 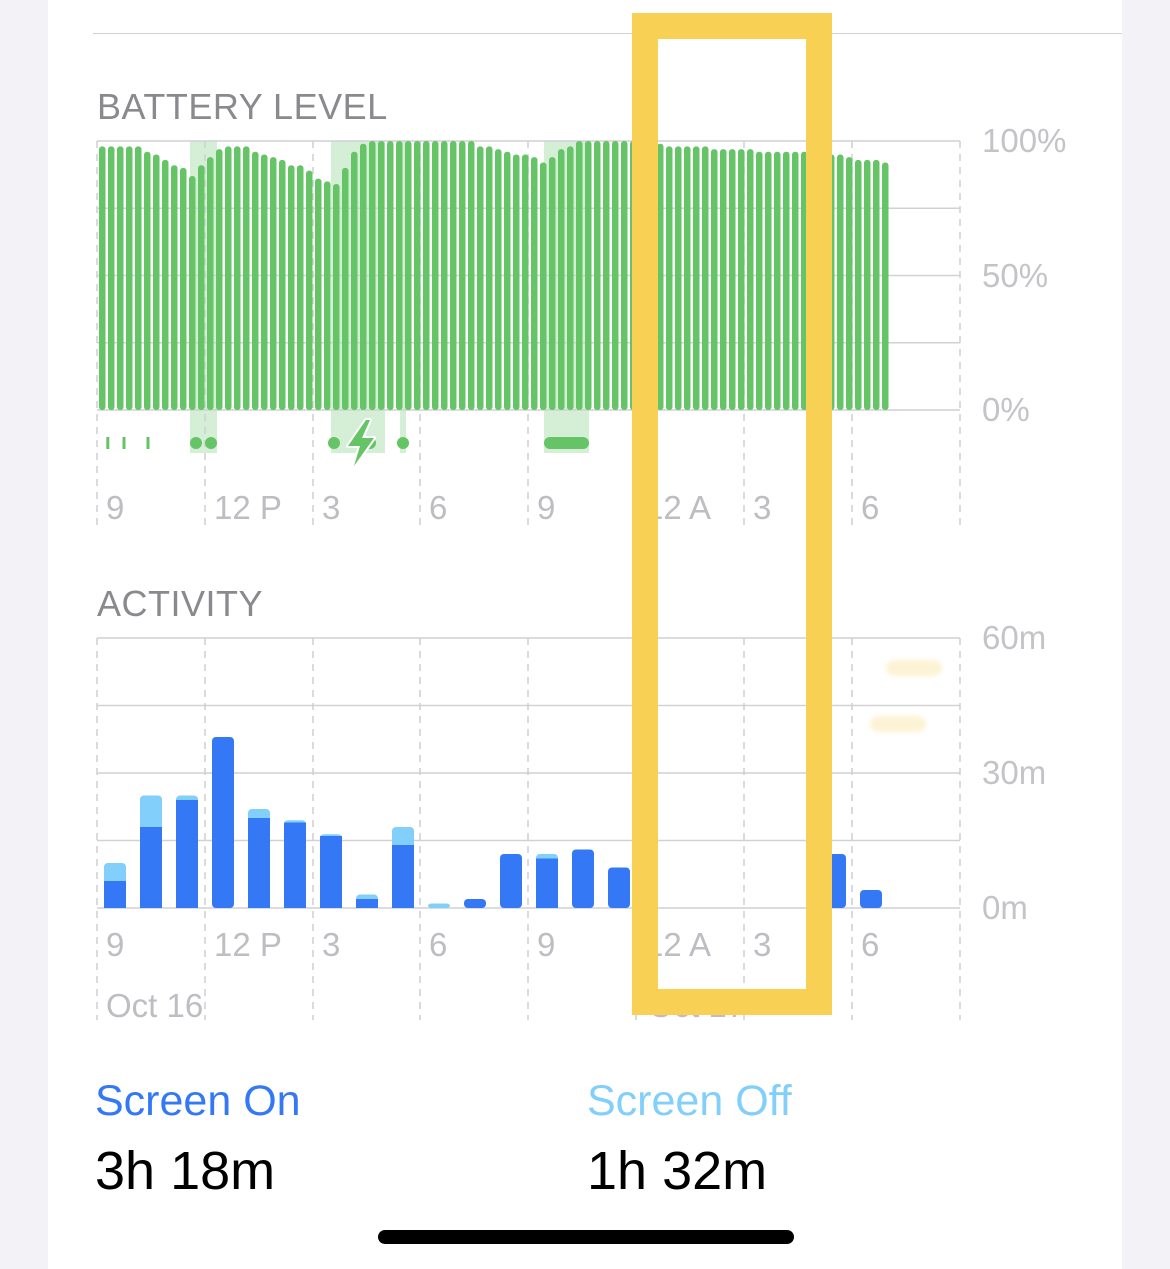 What do you see at coordinates (115, 507) in the screenshot?
I see `battery-x-label: 9` at bounding box center [115, 507].